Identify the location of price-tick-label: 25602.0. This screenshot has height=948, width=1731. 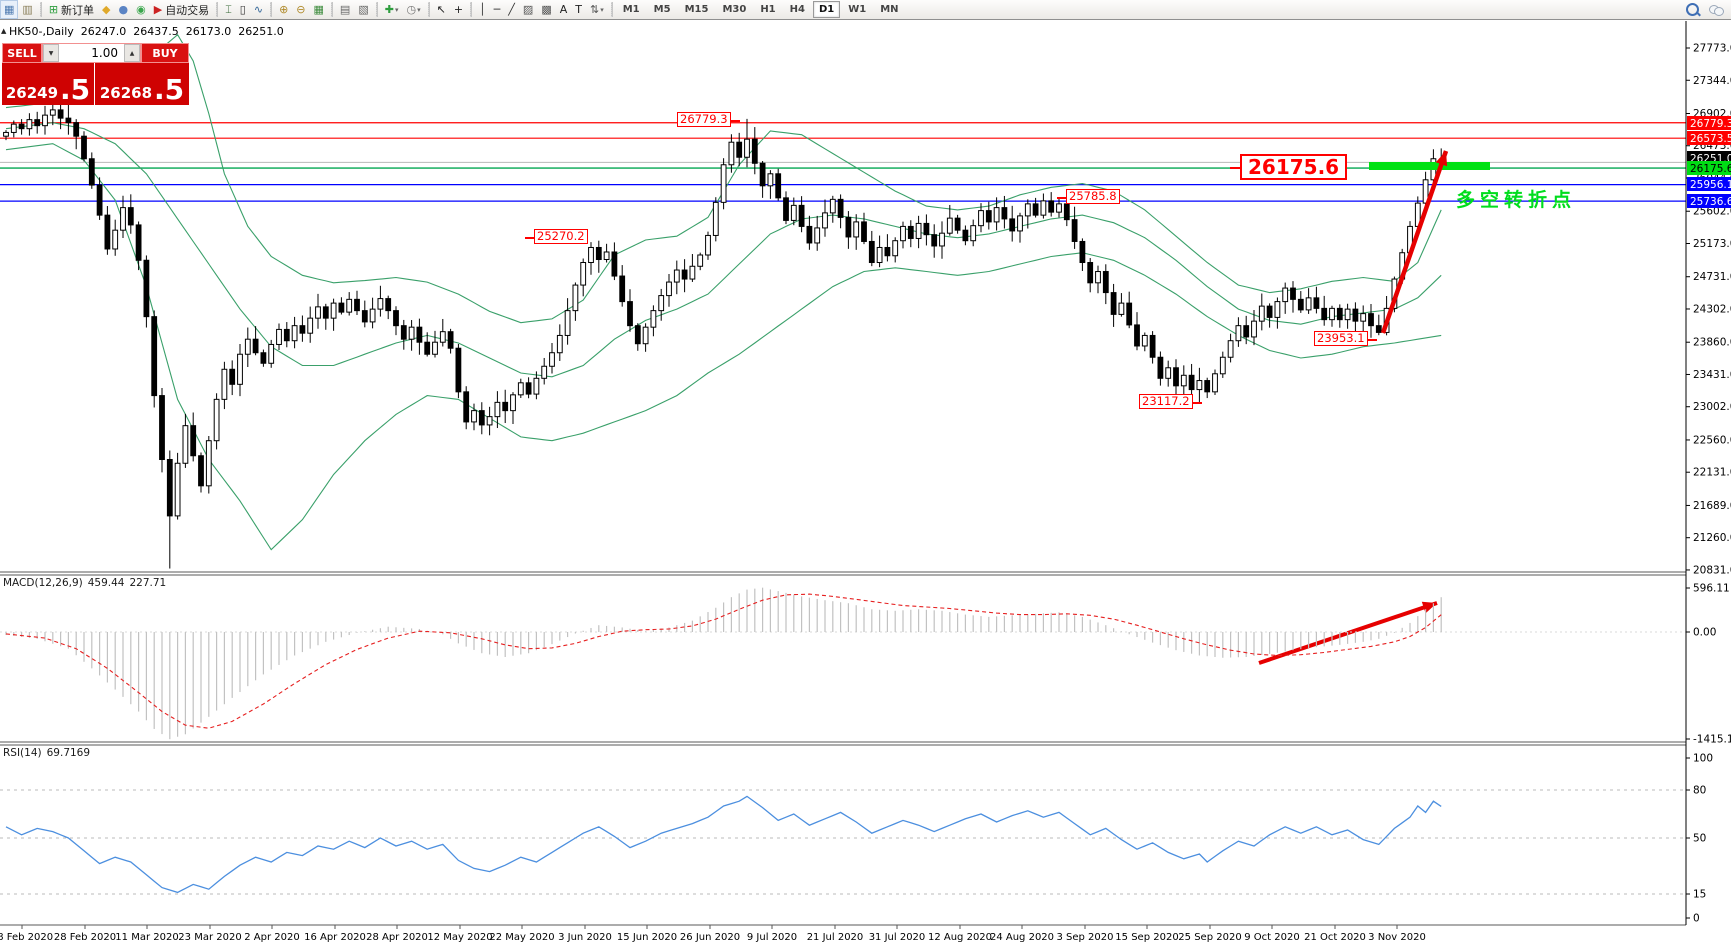
(1712, 212).